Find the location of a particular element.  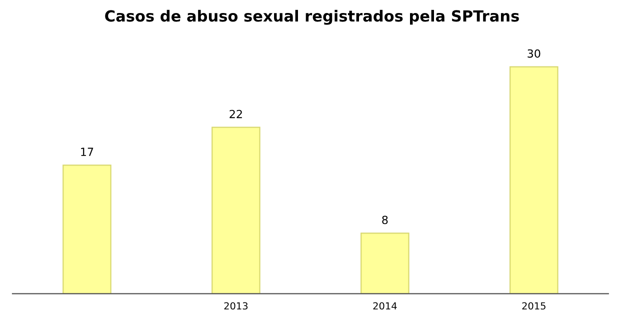

x-tick-label: 2013 is located at coordinates (236, 306).